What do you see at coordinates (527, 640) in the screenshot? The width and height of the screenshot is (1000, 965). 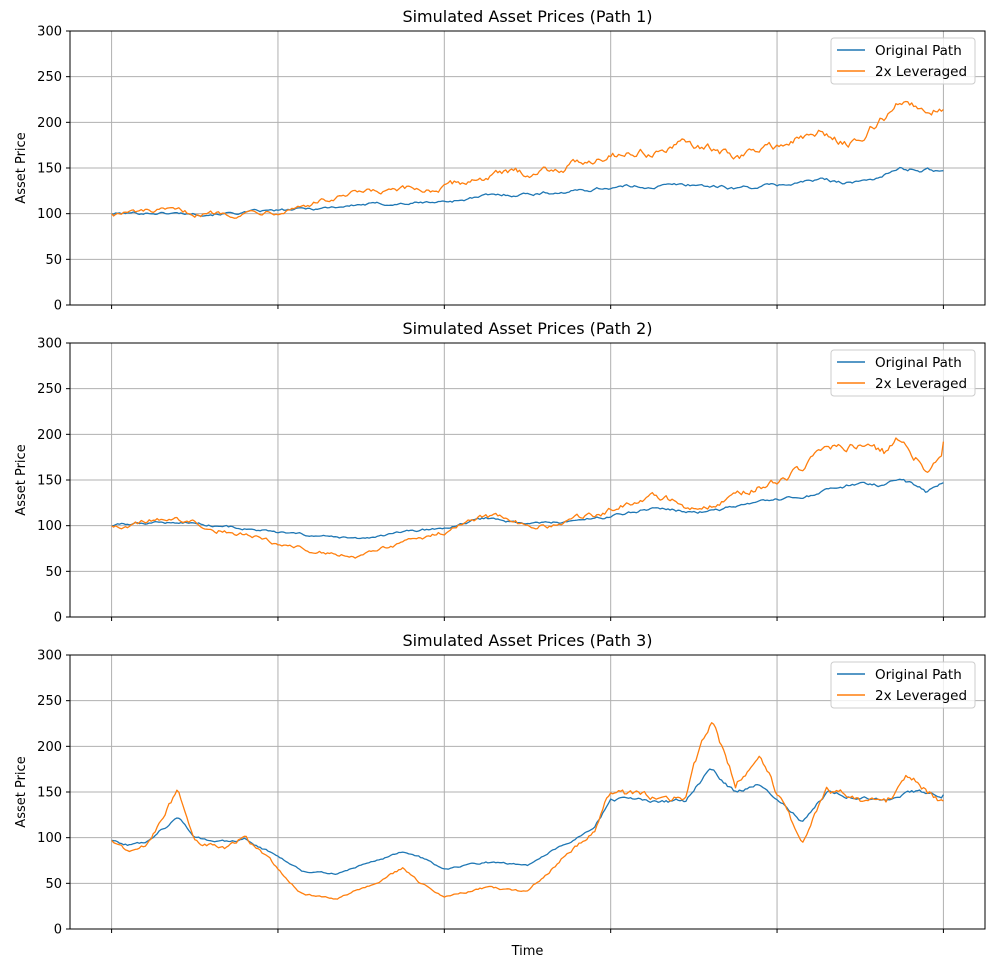 I see `chart-title: Simulated Asset Prices (Path 3)` at bounding box center [527, 640].